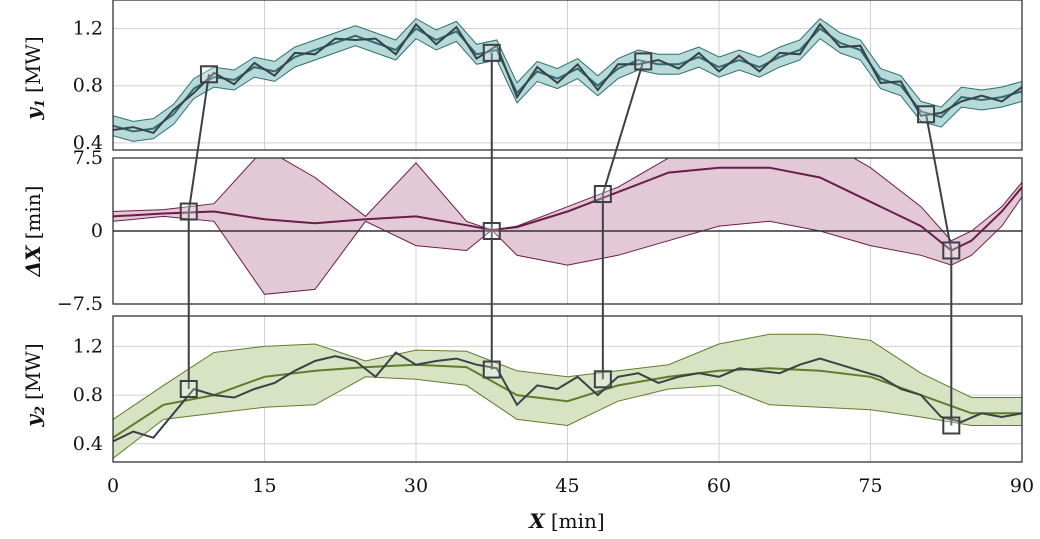  What do you see at coordinates (416, 486) in the screenshot?
I see `x-tick-label-2: 30` at bounding box center [416, 486].